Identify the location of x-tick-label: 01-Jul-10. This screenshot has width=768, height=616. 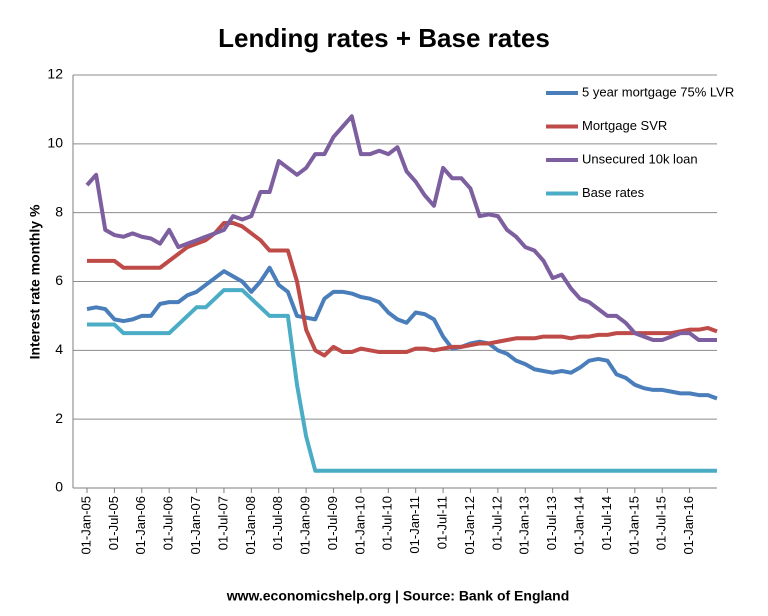
(387, 523).